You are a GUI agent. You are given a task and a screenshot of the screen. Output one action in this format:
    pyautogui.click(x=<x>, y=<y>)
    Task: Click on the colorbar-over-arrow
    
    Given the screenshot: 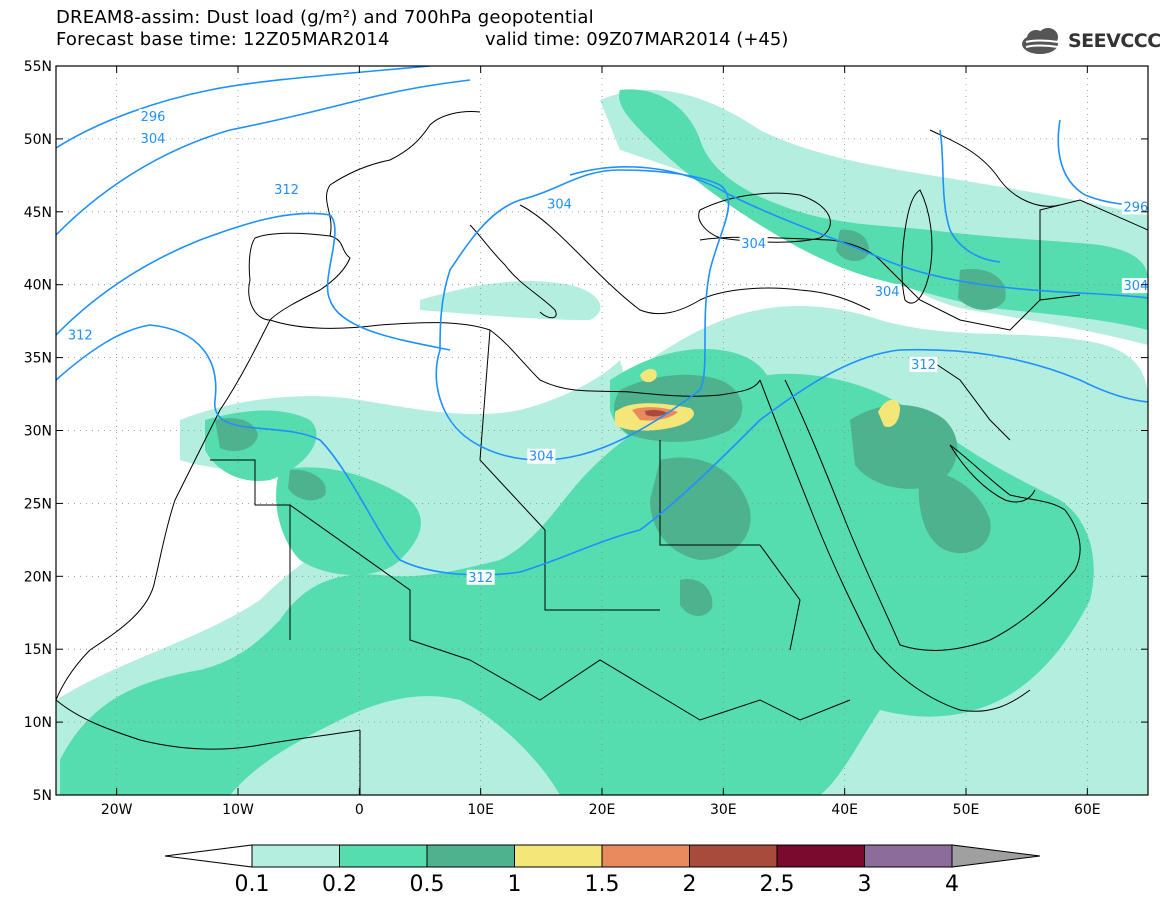 What is the action you would take?
    pyautogui.click(x=996, y=856)
    